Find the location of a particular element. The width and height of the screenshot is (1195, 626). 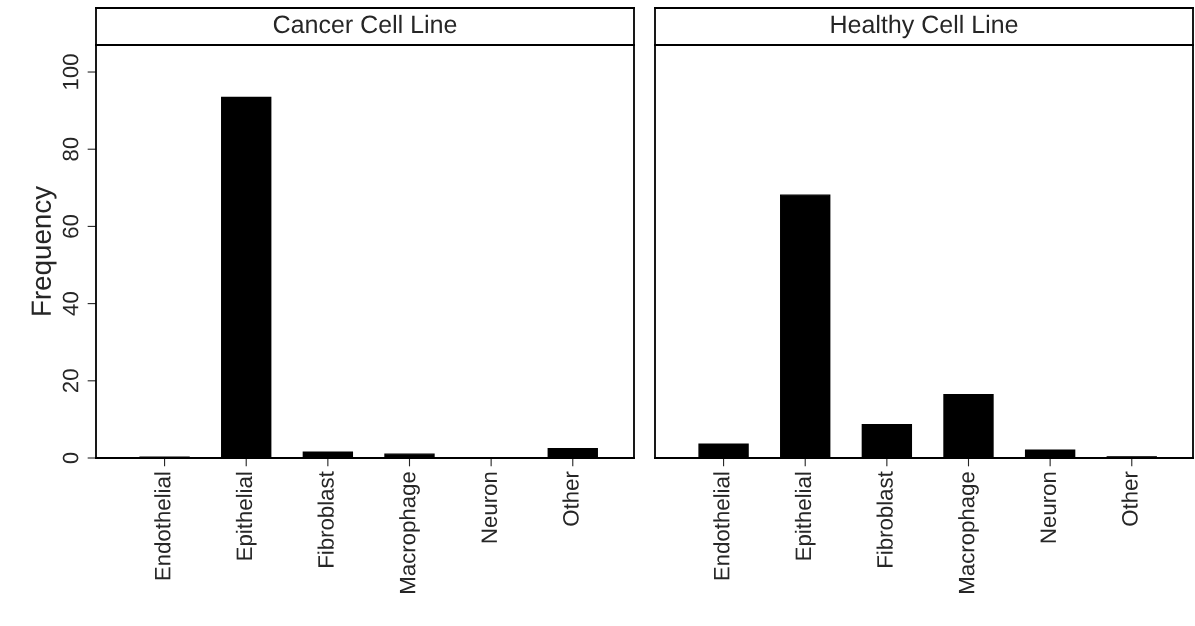

y-tick-label: 60 is located at coordinates (70, 226).